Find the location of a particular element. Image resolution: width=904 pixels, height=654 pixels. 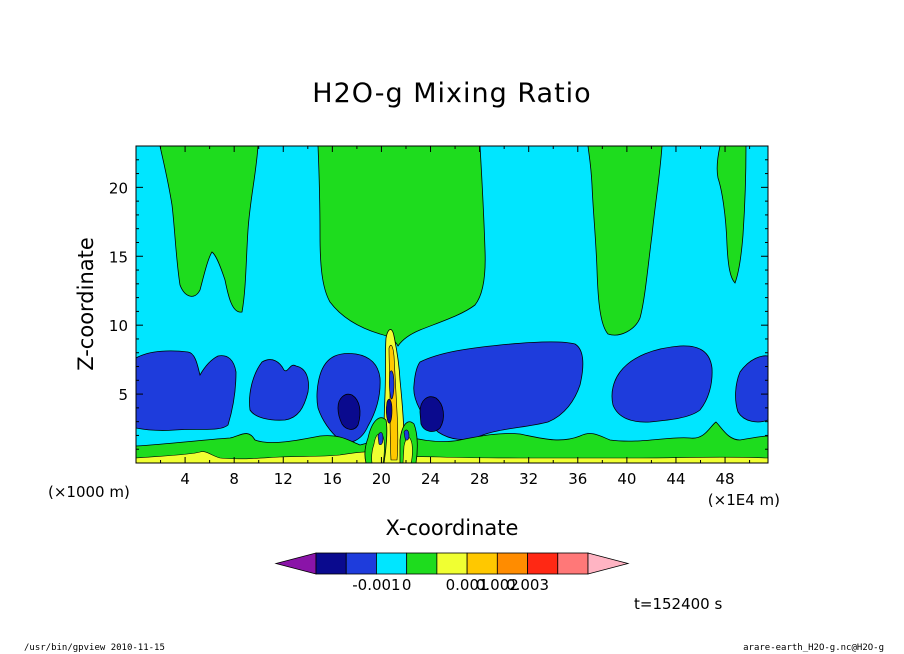

contour-plume-right is located at coordinates (625, 241).